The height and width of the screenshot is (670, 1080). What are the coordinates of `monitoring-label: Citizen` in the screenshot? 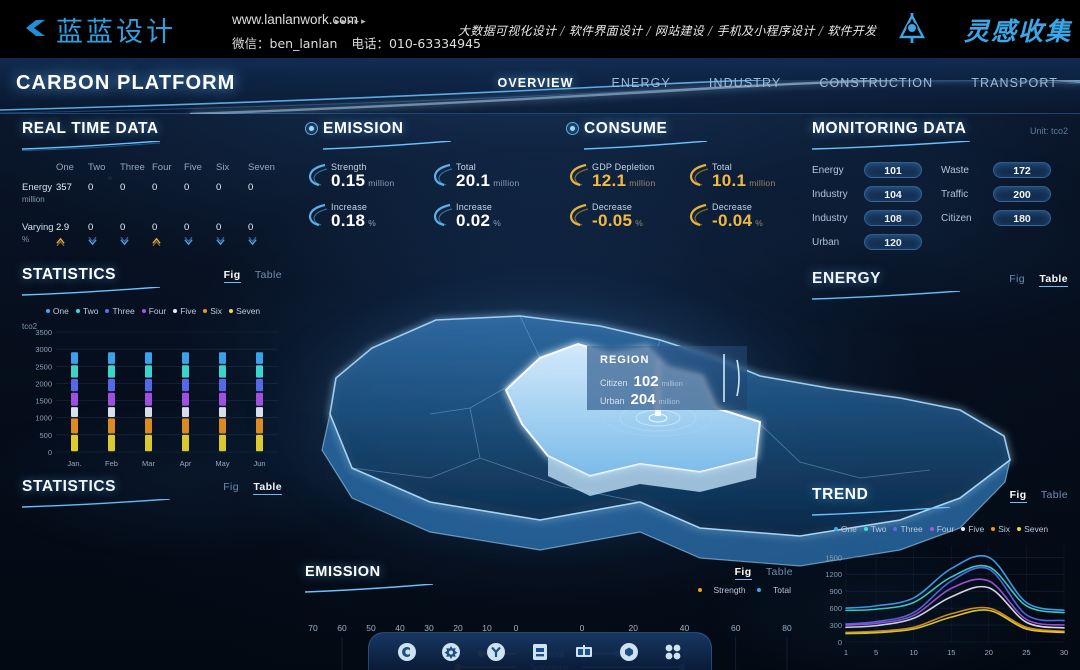 It's located at (956, 218).